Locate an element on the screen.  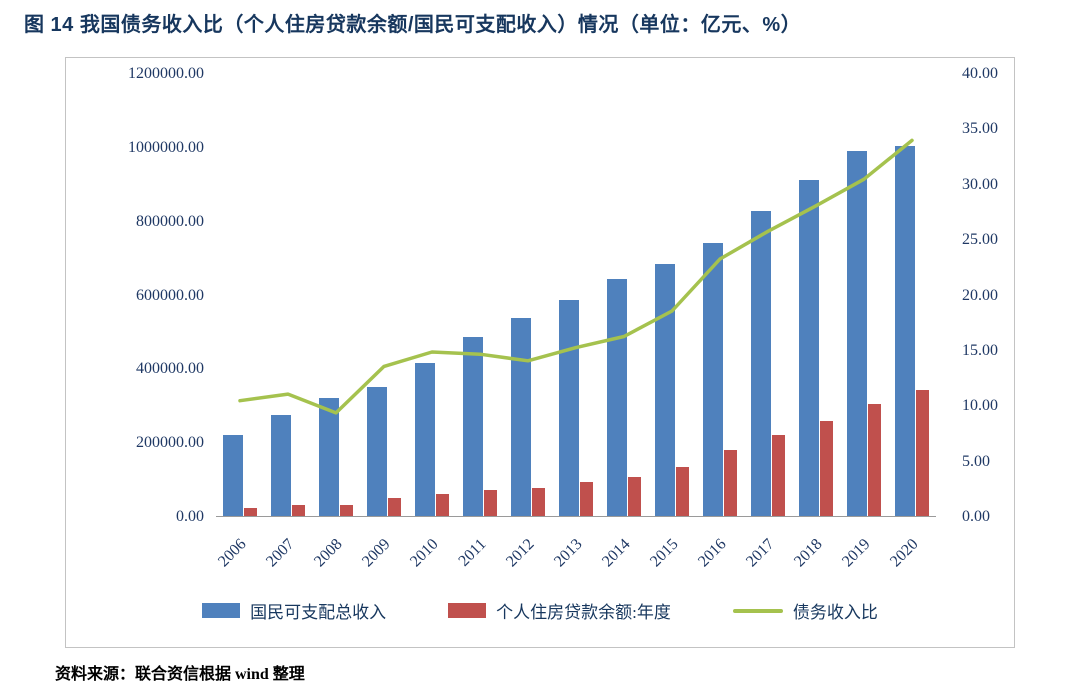
legend-label: 国民可支配总收入 is located at coordinates (318, 612).